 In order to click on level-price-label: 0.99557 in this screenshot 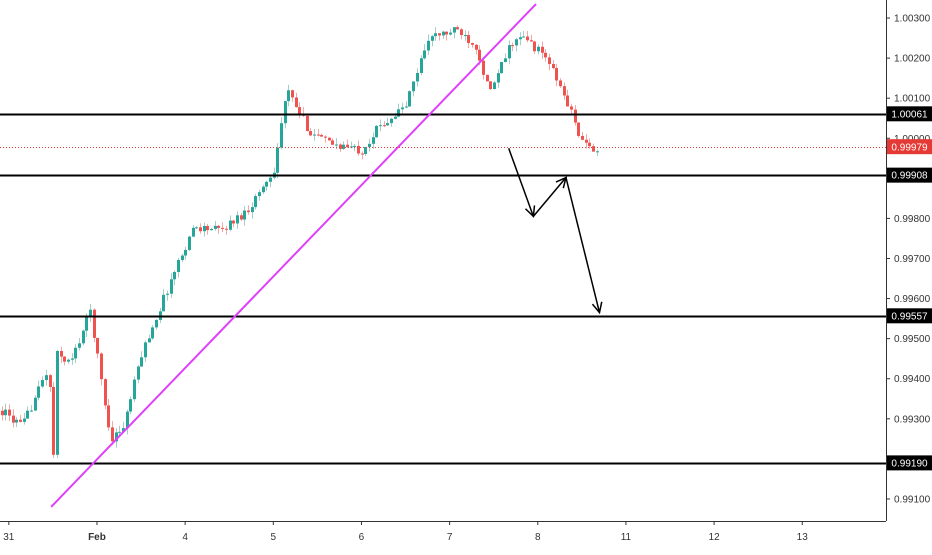, I will do `click(909, 316)`.